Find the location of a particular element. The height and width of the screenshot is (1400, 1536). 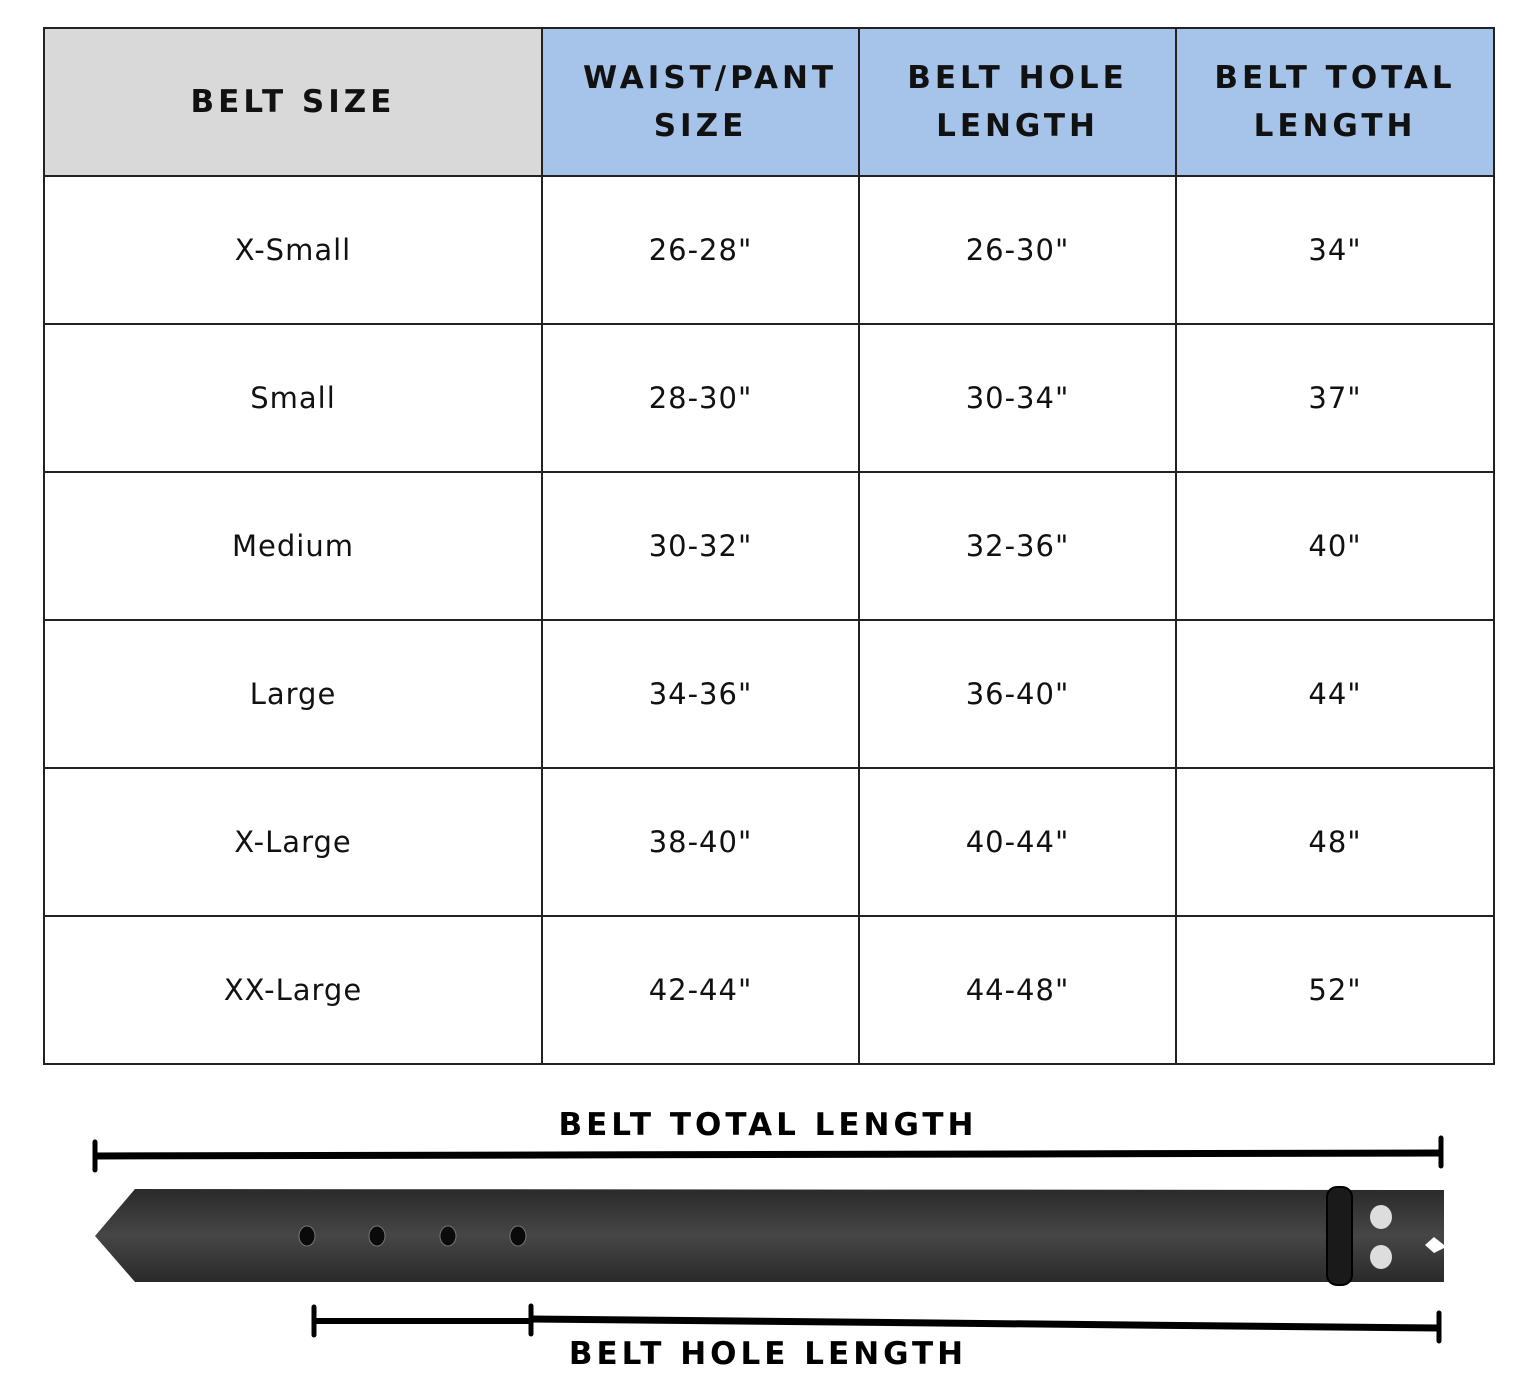

header-hole-length: BELT HOLE LENGTH is located at coordinates (1017, 102).